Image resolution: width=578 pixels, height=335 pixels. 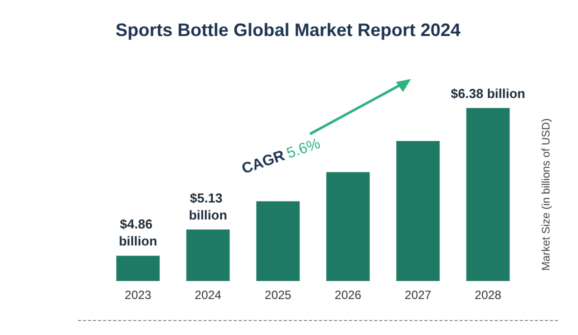 What do you see at coordinates (546, 194) in the screenshot?
I see `y-axis-title: Market Size (in billions of USD)` at bounding box center [546, 194].